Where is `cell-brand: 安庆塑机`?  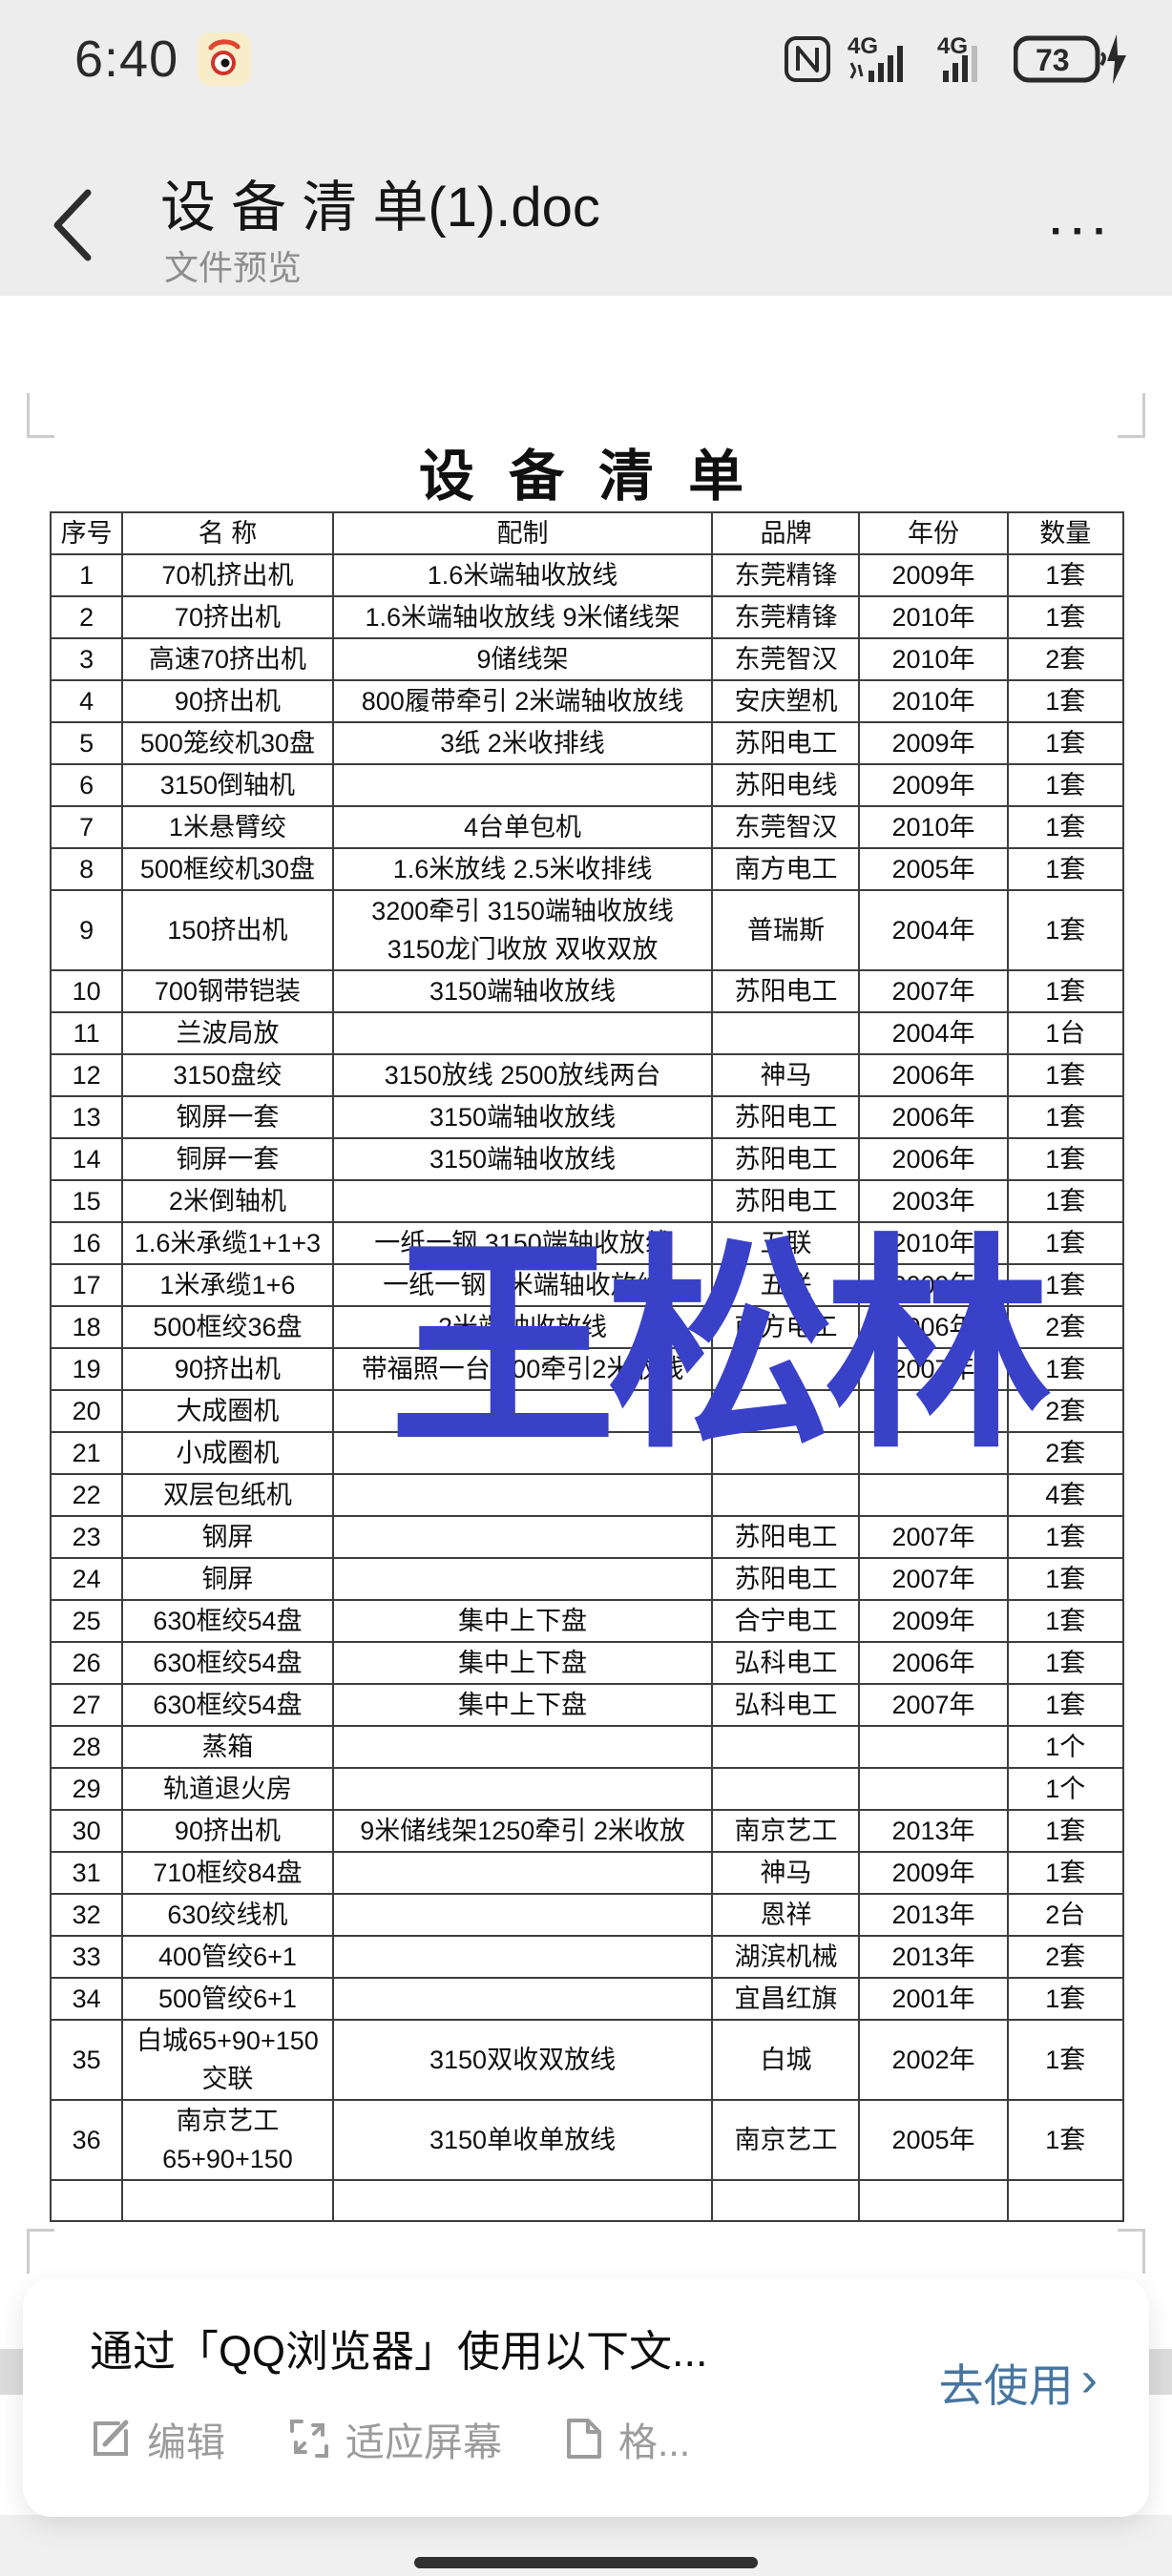
cell-brand: 安庆塑机 is located at coordinates (786, 701).